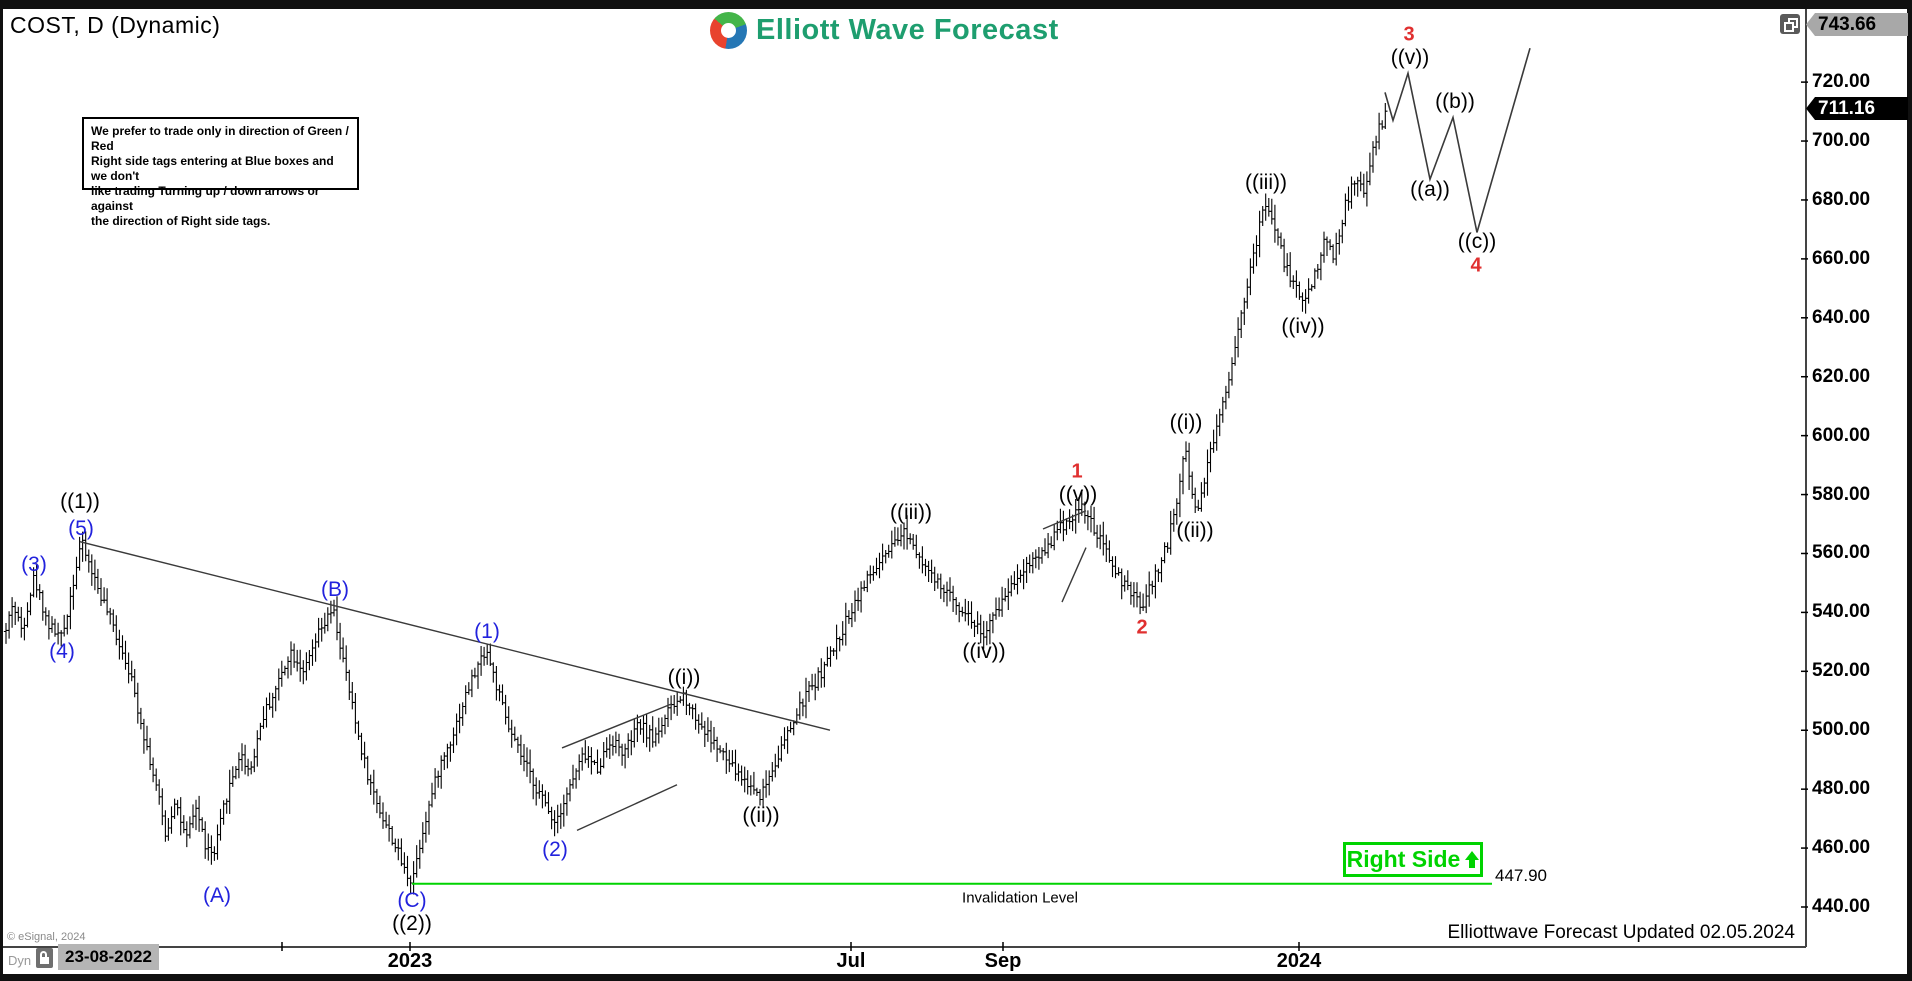 The width and height of the screenshot is (1912, 981). Describe the element at coordinates (1455, 101) in the screenshot. I see `wave-label: ((b))` at that location.